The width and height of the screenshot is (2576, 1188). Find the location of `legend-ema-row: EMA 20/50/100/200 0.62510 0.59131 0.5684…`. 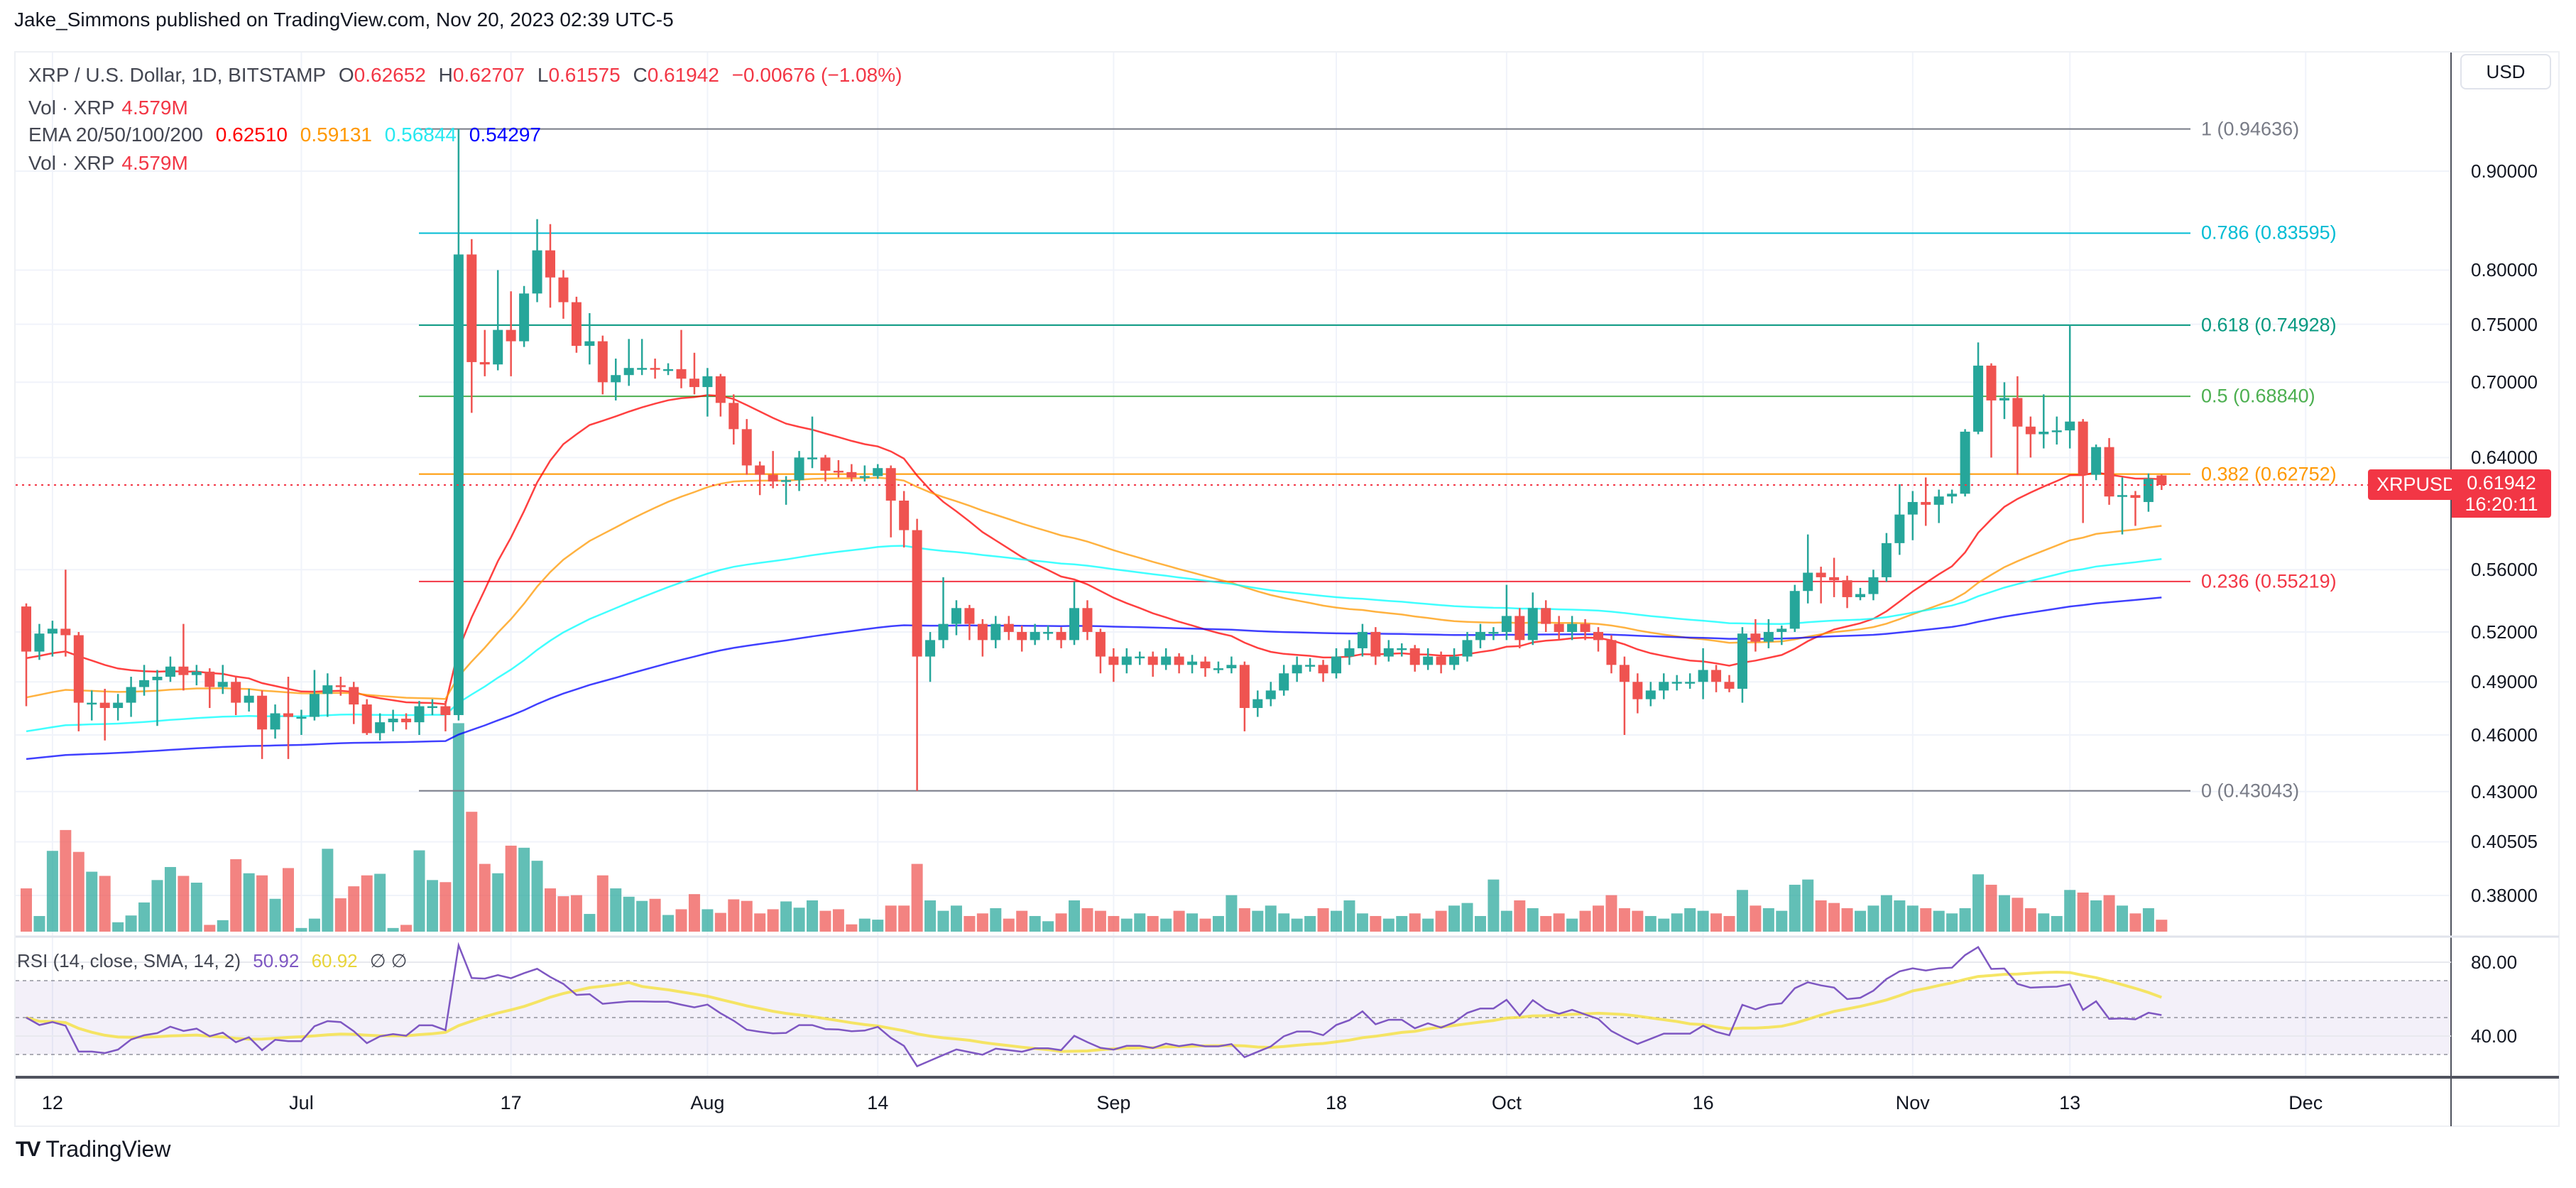

legend-ema-row: EMA 20/50/100/200 0.62510 0.59131 0.5684… is located at coordinates (288, 135).